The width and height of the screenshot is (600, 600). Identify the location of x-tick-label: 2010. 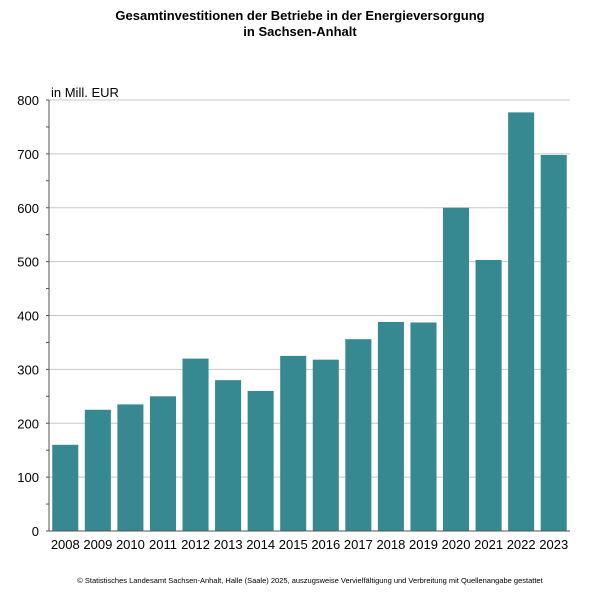
(130, 544).